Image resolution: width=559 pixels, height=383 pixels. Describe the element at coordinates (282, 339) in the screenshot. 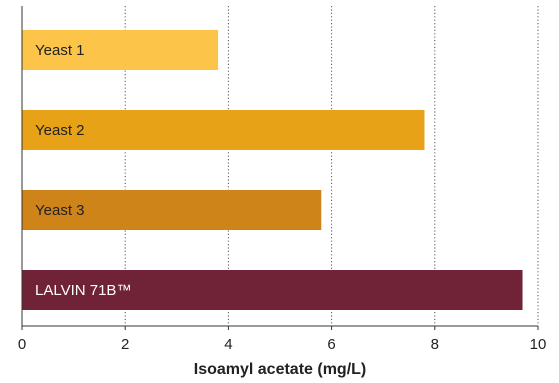

I see `x-tick-labels: 0 2 4 6 8 10` at that location.